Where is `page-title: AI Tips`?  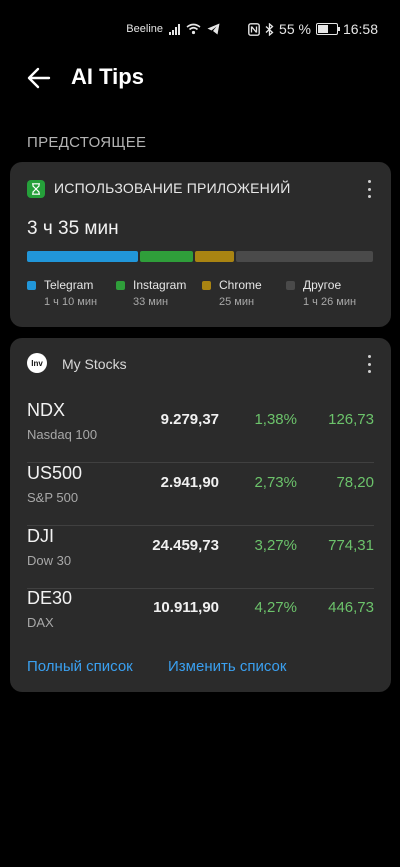
page-title: AI Tips is located at coordinates (107, 76).